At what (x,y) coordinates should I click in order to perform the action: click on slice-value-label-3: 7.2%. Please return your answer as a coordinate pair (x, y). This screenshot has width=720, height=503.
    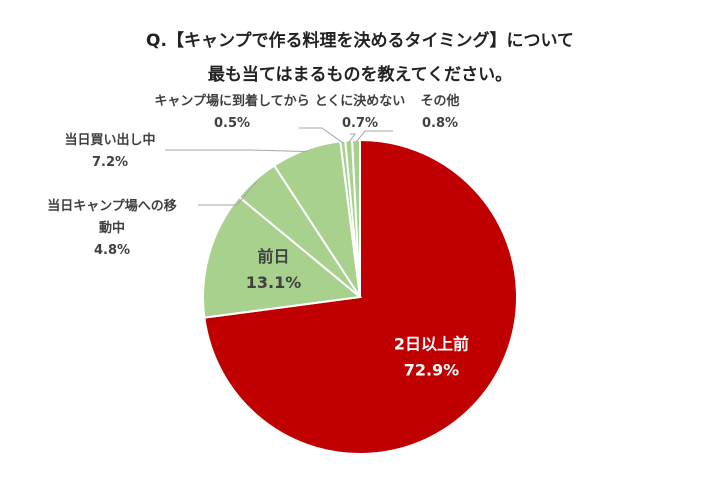
    Looking at the image, I should click on (110, 162).